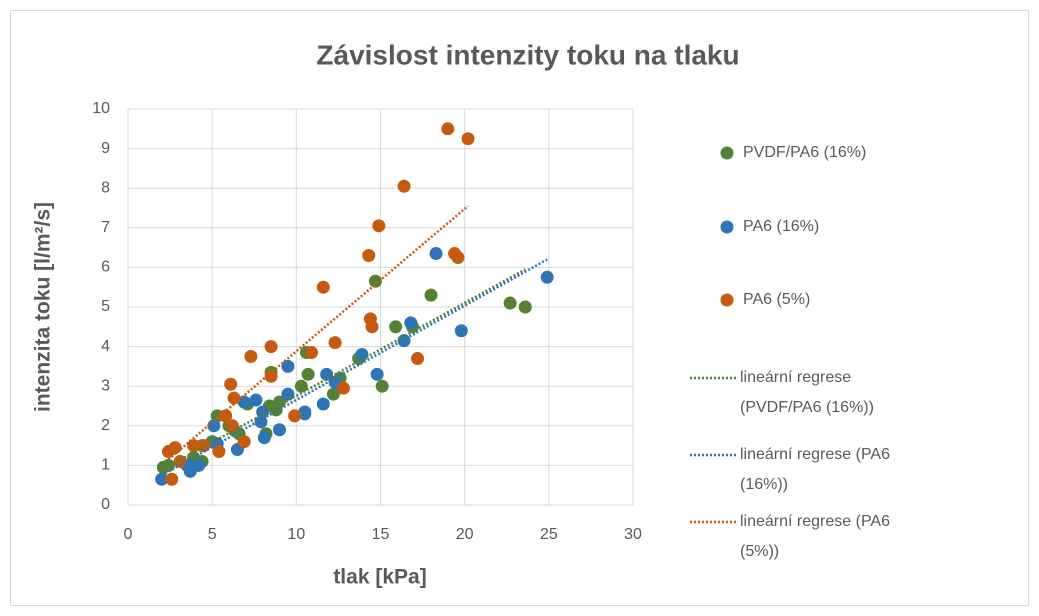  What do you see at coordinates (105, 346) in the screenshot?
I see `y-tick-label: 4` at bounding box center [105, 346].